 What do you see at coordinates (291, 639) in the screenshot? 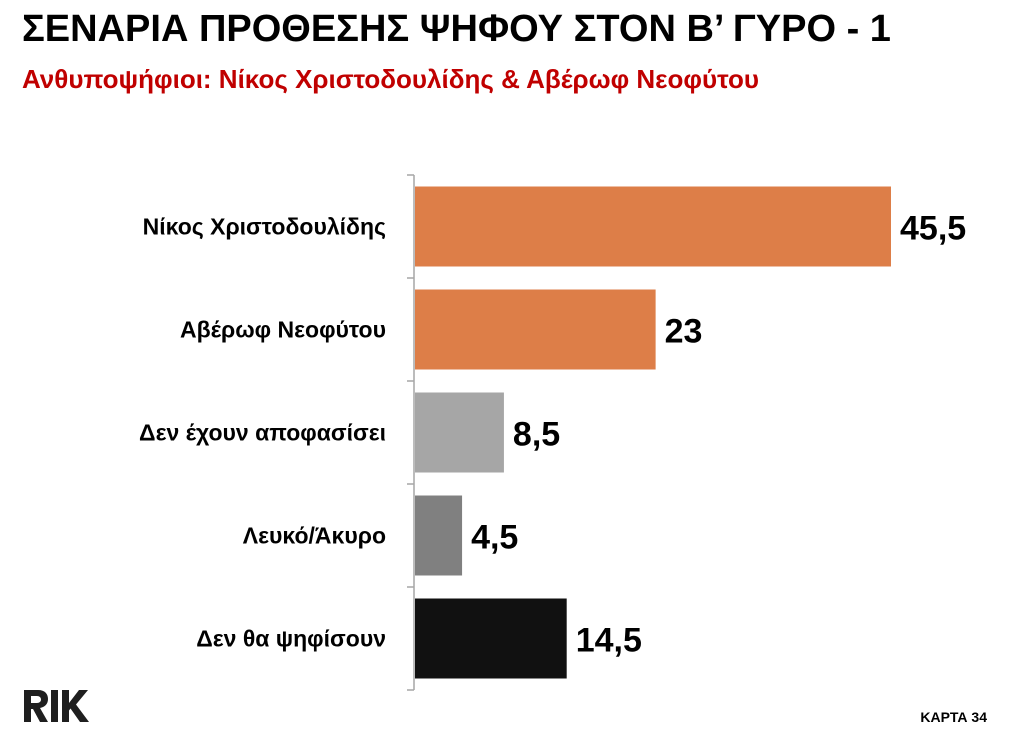
I see `category-label: Δεν θα ψηφίσουν` at bounding box center [291, 639].